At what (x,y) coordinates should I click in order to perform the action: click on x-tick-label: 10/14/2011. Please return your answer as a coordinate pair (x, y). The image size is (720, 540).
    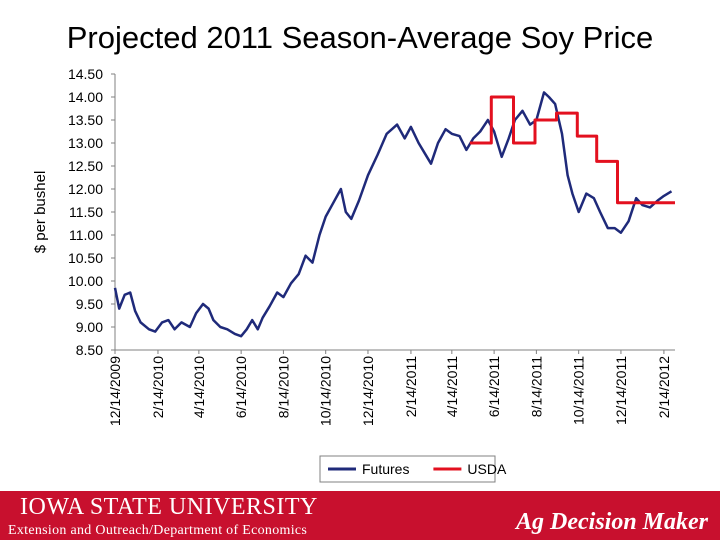
    Looking at the image, I should click on (579, 390).